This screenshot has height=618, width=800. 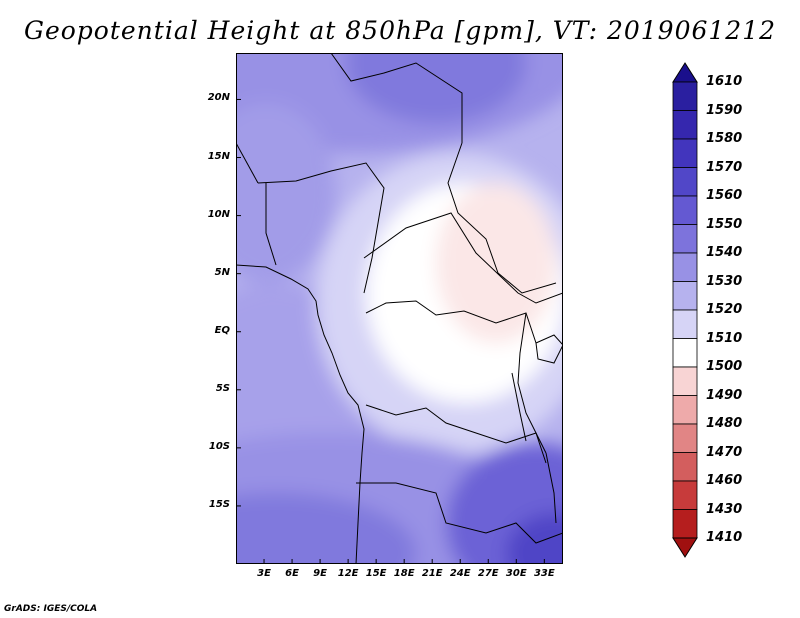 What do you see at coordinates (724, 338) in the screenshot?
I see `colorbar-level-label: 1510` at bounding box center [724, 338].